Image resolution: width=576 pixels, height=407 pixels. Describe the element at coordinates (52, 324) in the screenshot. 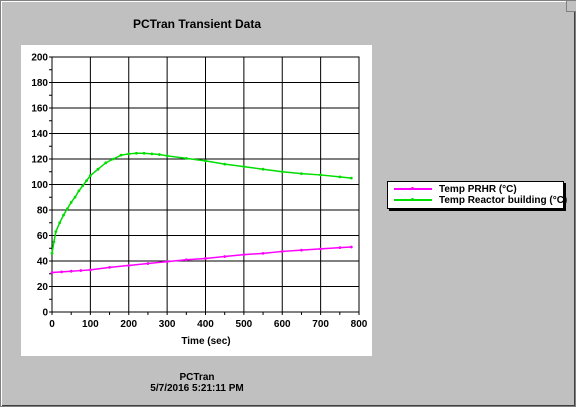

I see `x-tick-label: 0` at that location.